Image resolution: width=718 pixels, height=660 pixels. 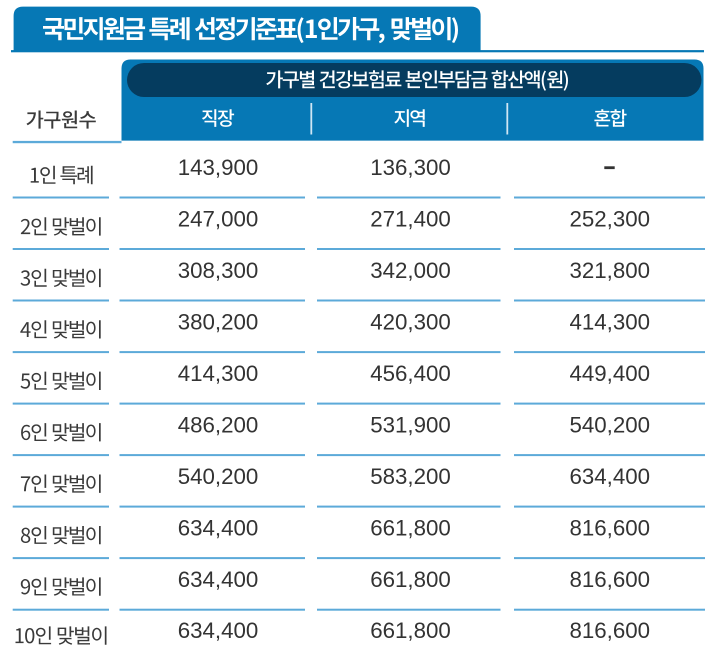 I want to click on svg-text: 449,400, so click(x=609, y=373).